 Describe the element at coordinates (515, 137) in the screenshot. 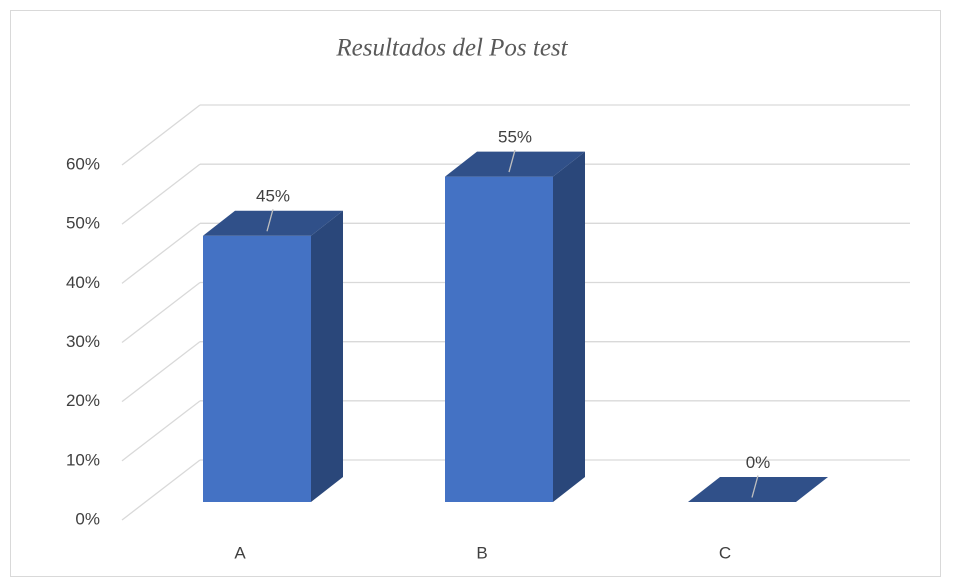

I see `data-label: 55%` at that location.